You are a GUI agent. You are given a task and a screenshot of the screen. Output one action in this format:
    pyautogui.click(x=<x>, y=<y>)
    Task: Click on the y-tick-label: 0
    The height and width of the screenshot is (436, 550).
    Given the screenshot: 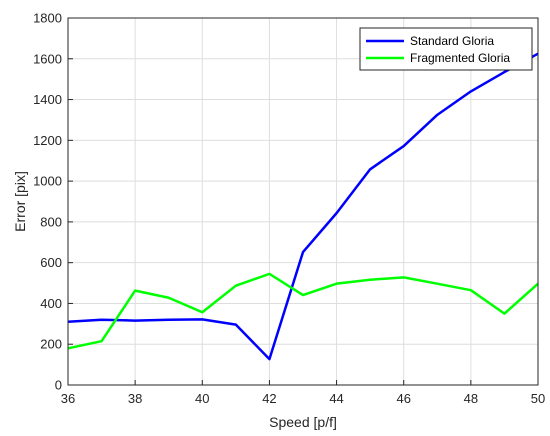 What is the action you would take?
    pyautogui.click(x=58, y=385)
    